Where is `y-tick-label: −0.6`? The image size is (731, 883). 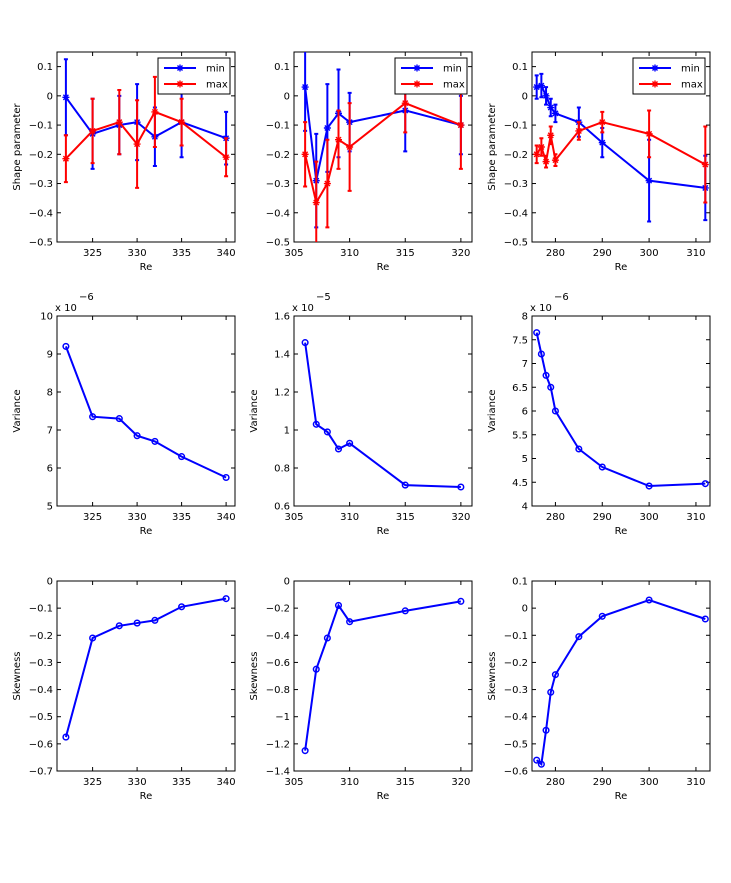 y-tick-label: −0.6 is located at coordinates (41, 744).